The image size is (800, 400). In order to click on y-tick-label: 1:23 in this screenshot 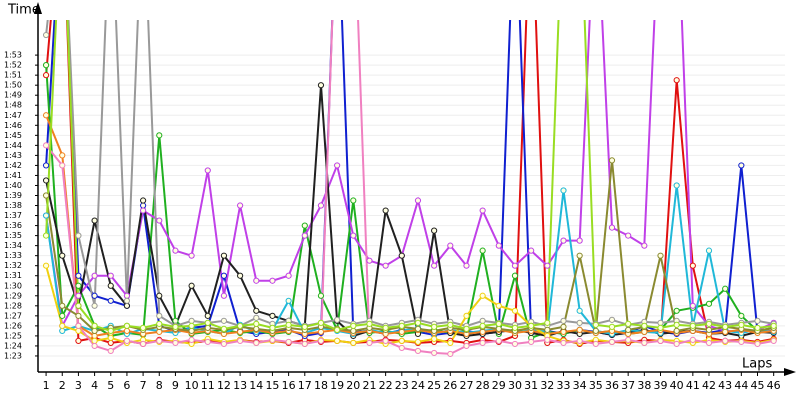, I will do `click(13, 355)`.